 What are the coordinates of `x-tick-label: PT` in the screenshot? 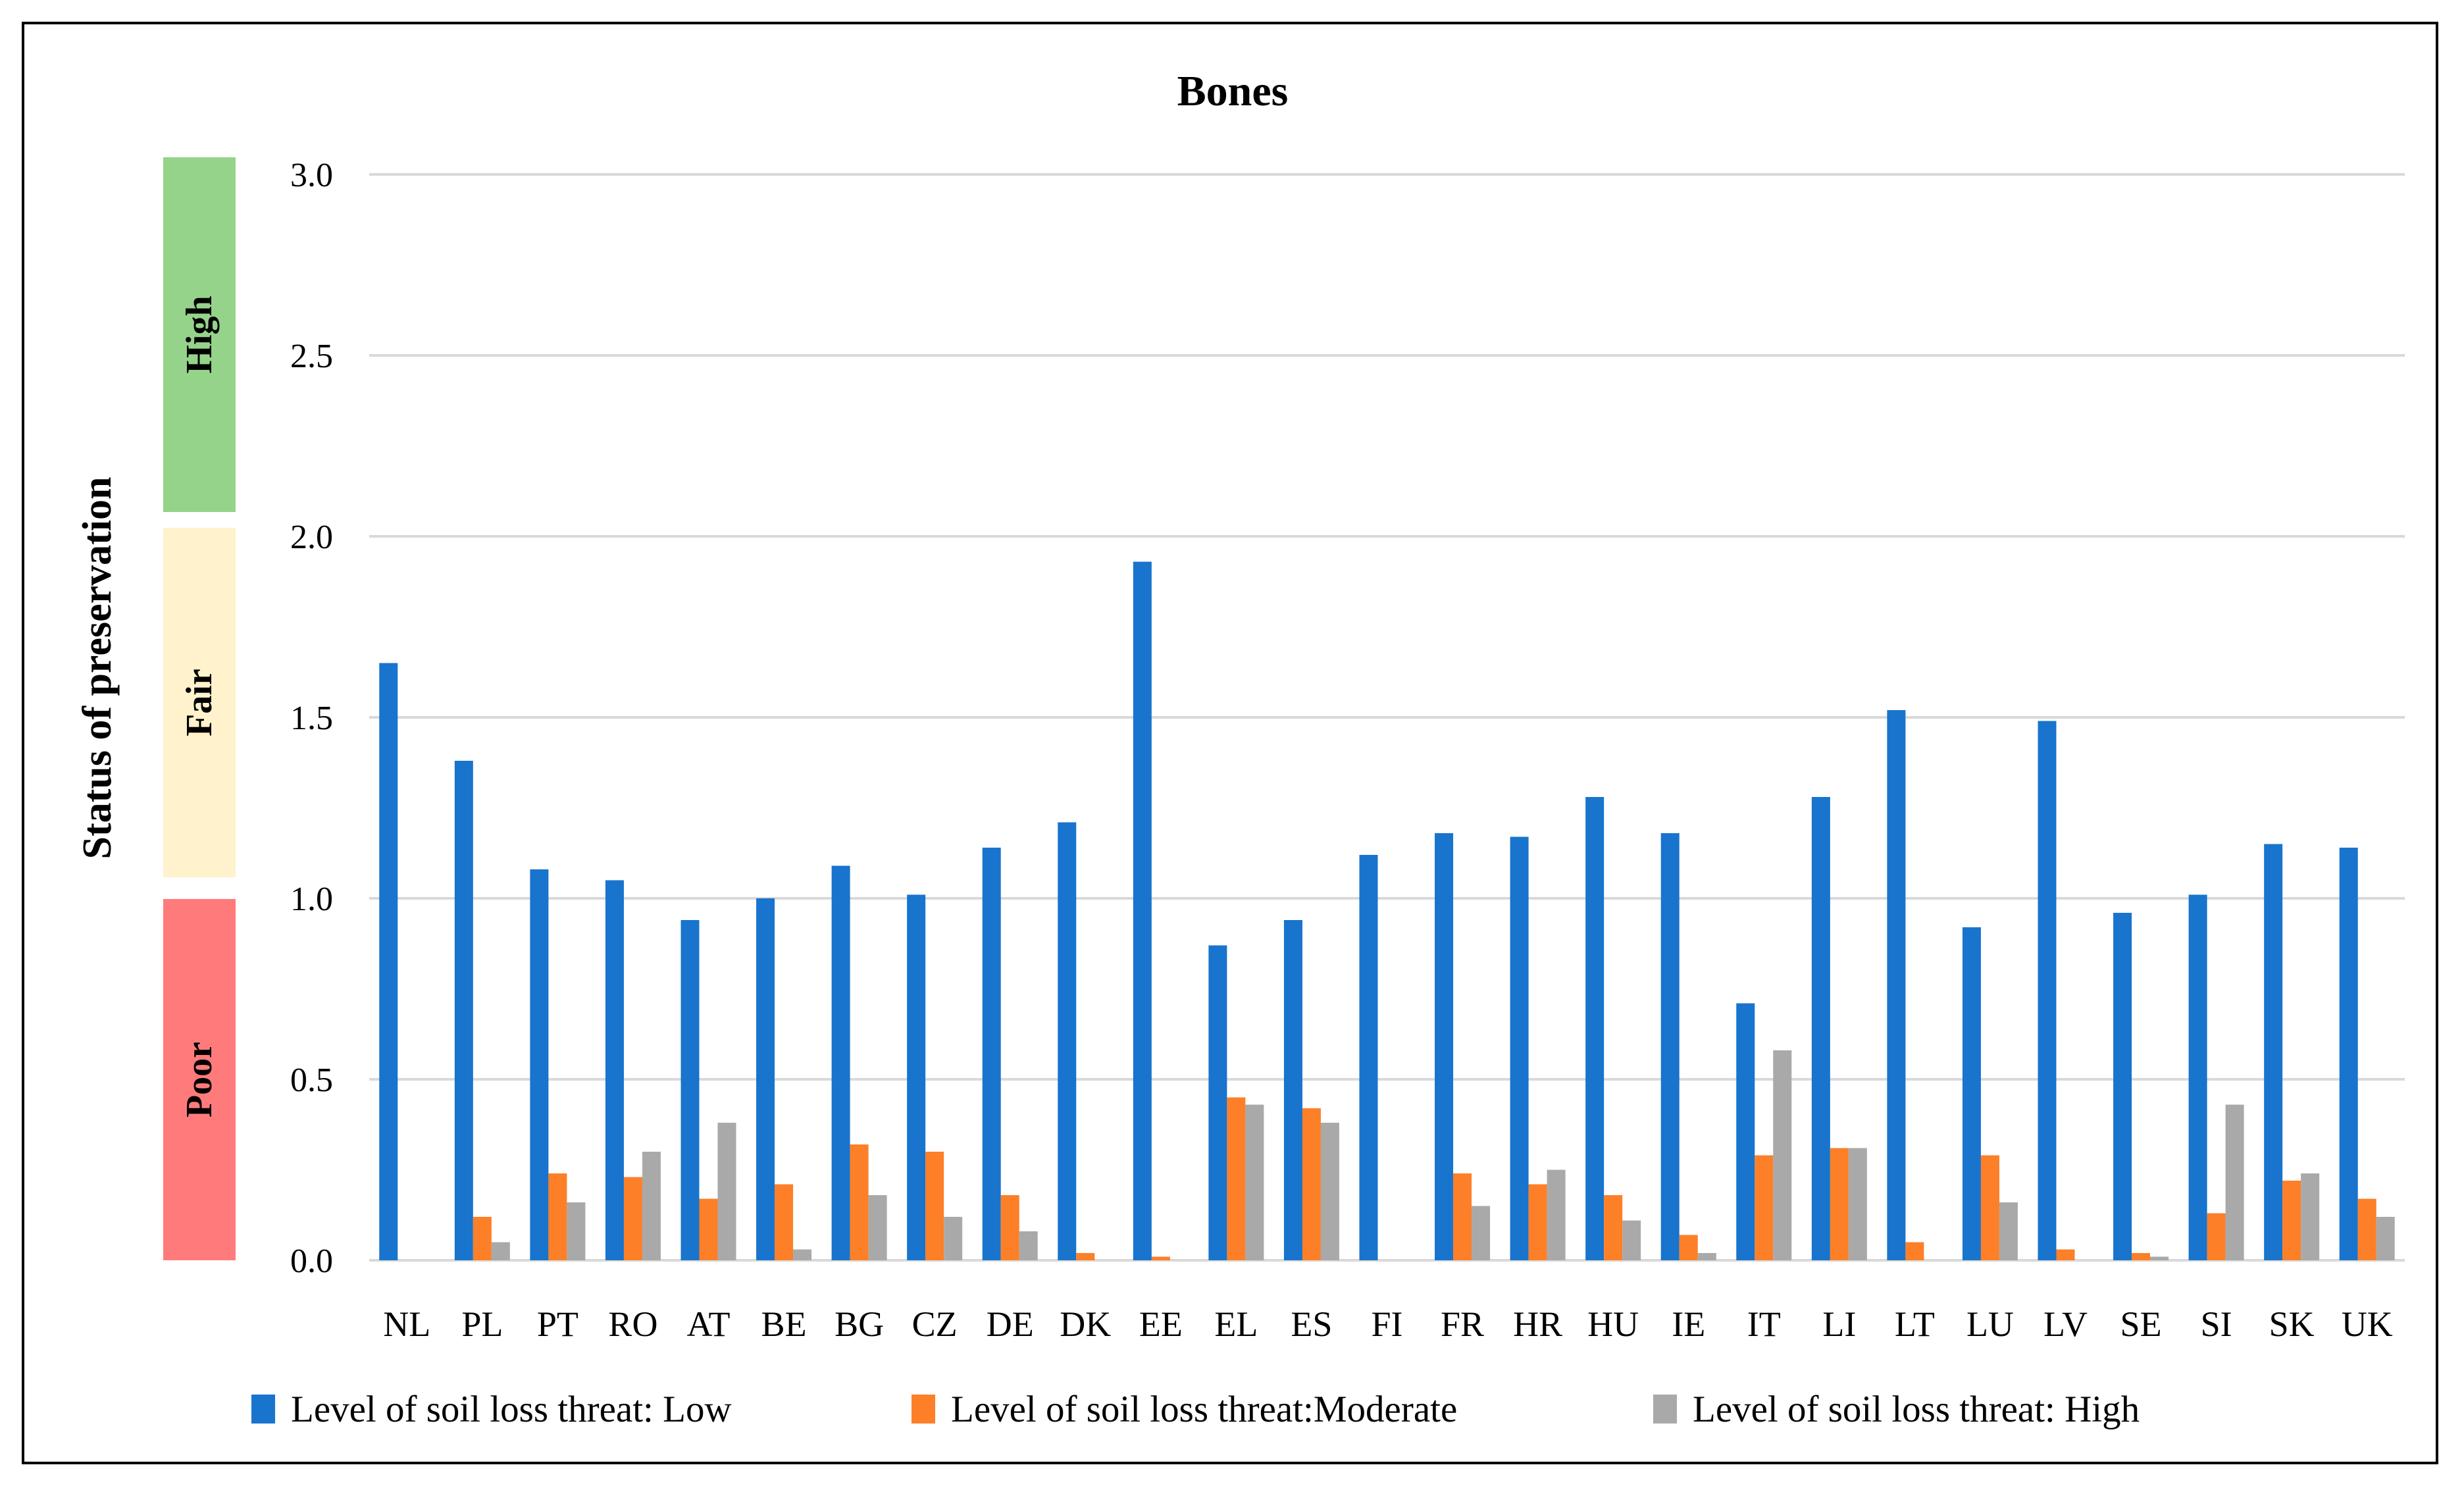 It's located at (557, 1324).